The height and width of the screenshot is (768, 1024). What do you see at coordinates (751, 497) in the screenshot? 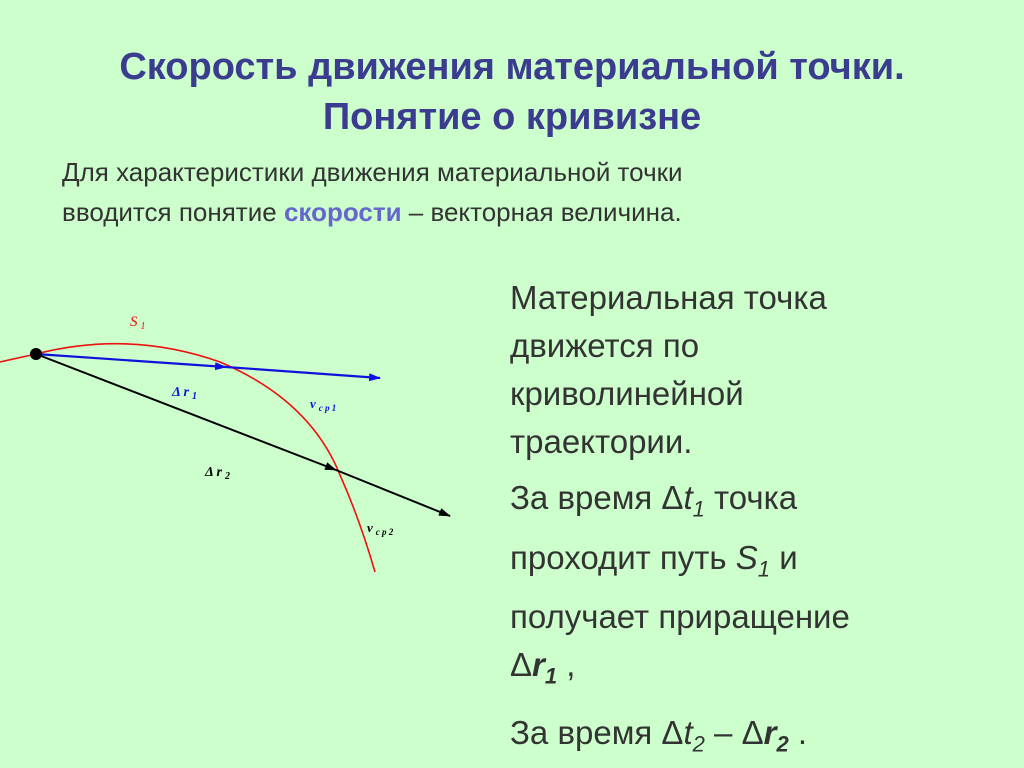
I see `text: точка` at bounding box center [751, 497].